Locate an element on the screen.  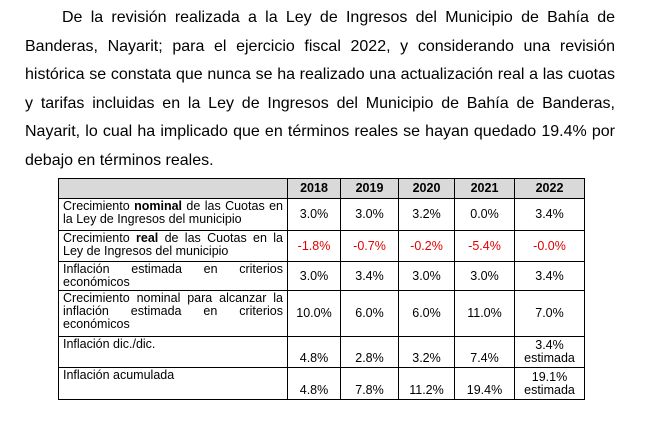
value-cell: -0.0% is located at coordinates (549, 246).